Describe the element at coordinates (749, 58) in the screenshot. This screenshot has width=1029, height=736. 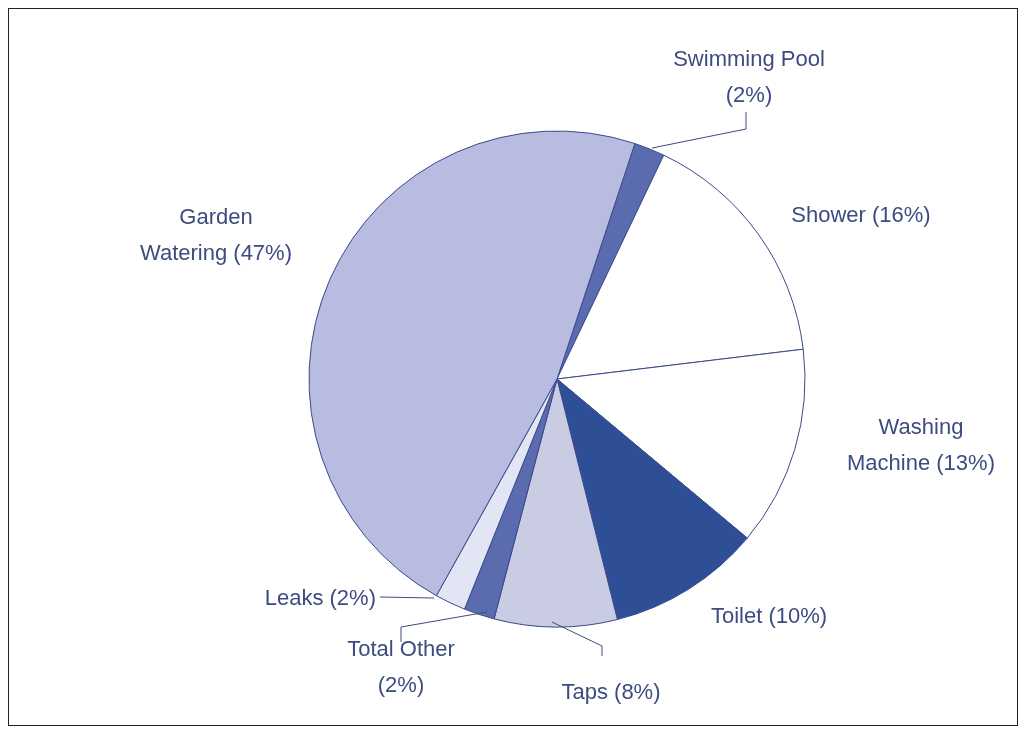
I see `slice-label: Swimming Pool` at that location.